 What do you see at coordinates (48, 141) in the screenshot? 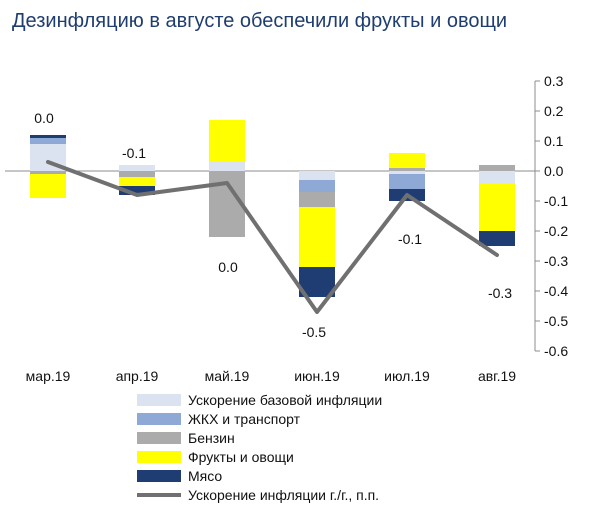
I see `bar-series1-мар.19` at bounding box center [48, 141].